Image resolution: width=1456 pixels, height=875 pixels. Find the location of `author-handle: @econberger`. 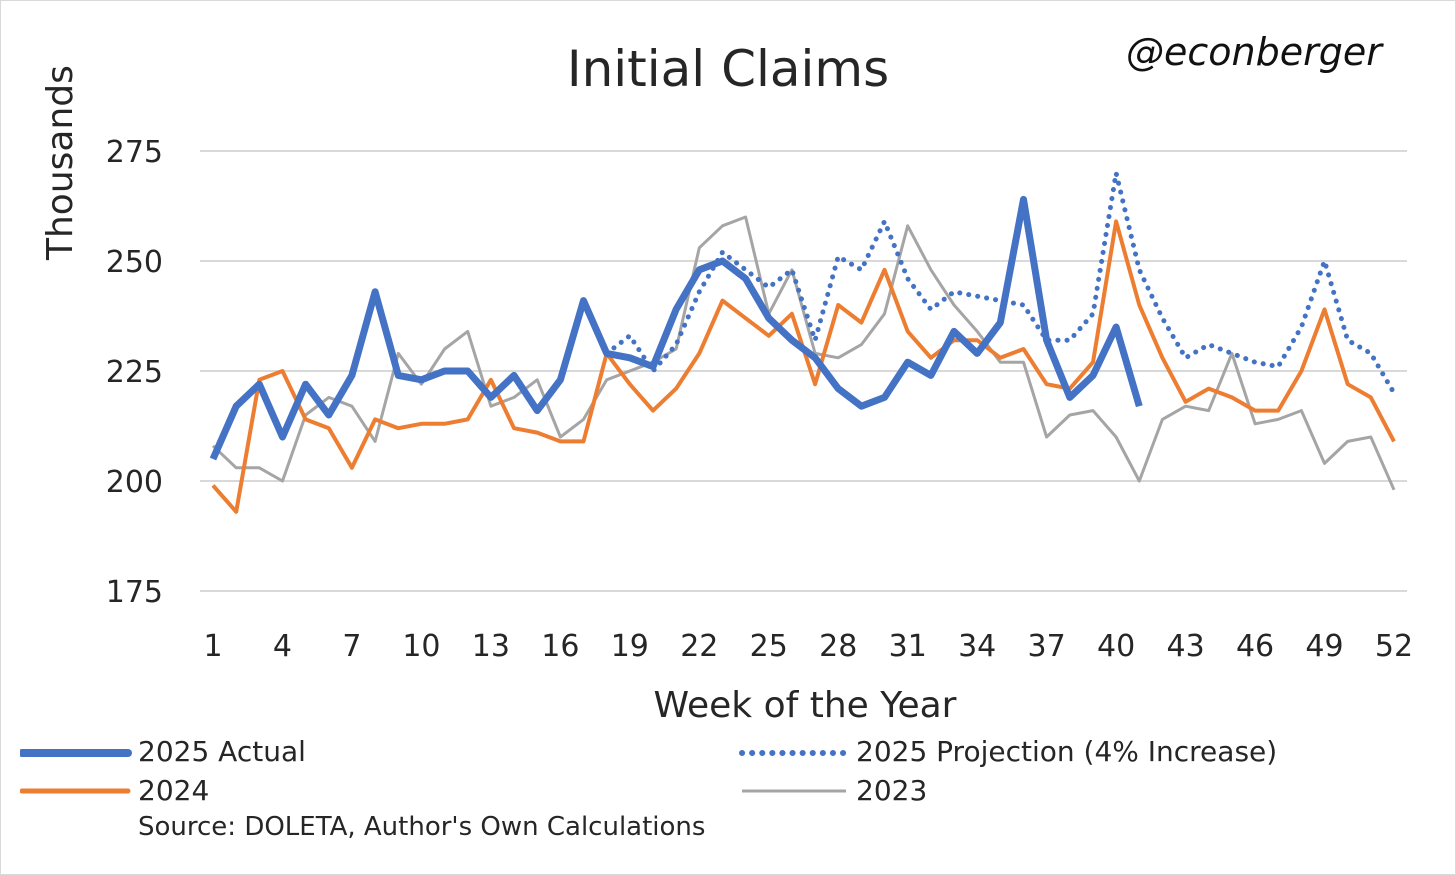

author-handle: @econberger is located at coordinates (1254, 52).